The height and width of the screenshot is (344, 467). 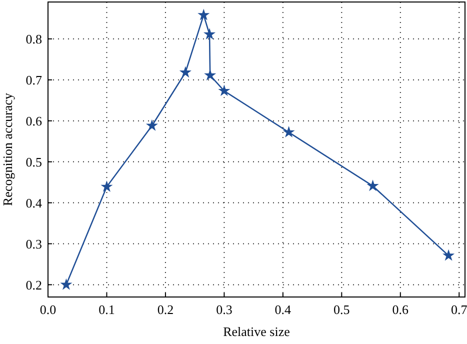 I want to click on x-axis-title: Relative size, so click(x=256, y=331).